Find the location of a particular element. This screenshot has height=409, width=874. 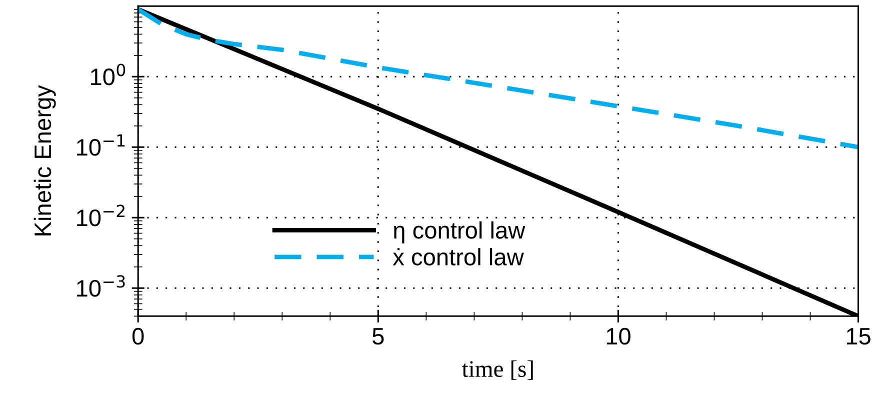

y-axis-title: Kinetic Energy is located at coordinates (45, 160).